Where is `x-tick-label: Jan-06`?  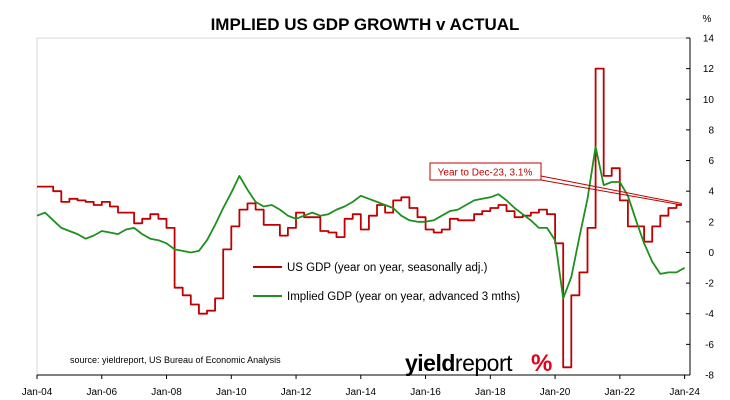
x-tick-label: Jan-06 is located at coordinates (101, 392).